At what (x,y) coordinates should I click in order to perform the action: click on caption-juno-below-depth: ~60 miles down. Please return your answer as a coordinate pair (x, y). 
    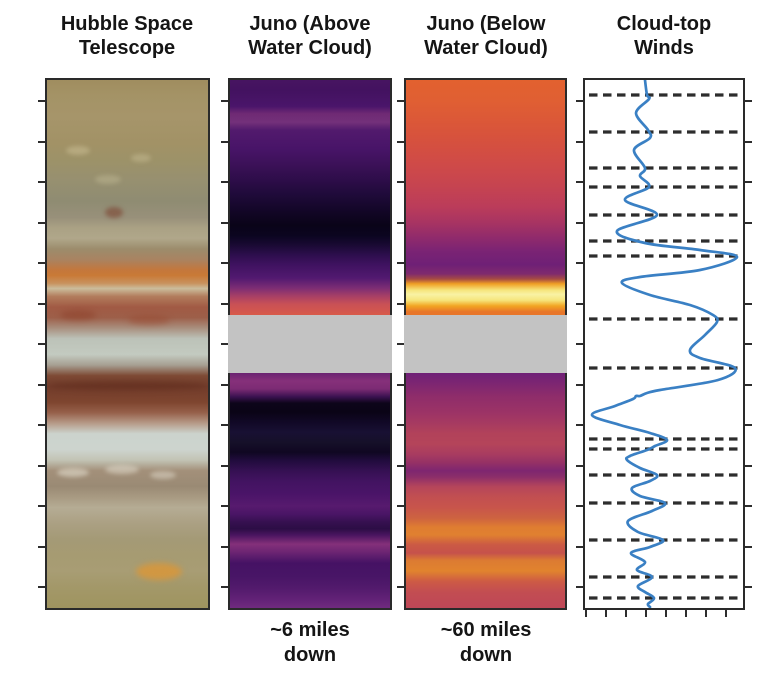
    Looking at the image, I should click on (486, 643).